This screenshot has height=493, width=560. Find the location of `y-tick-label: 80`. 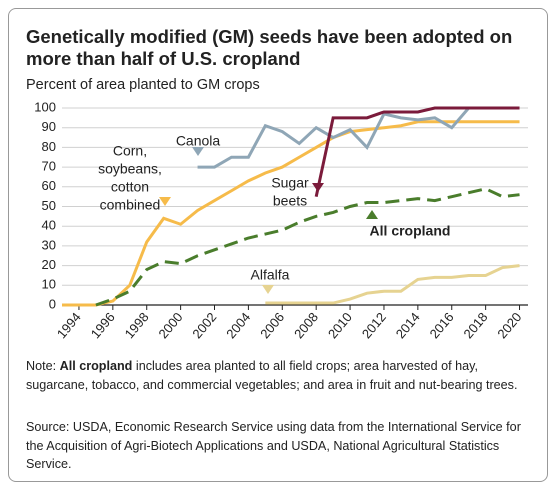

y-tick-label: 80 is located at coordinates (49, 146).